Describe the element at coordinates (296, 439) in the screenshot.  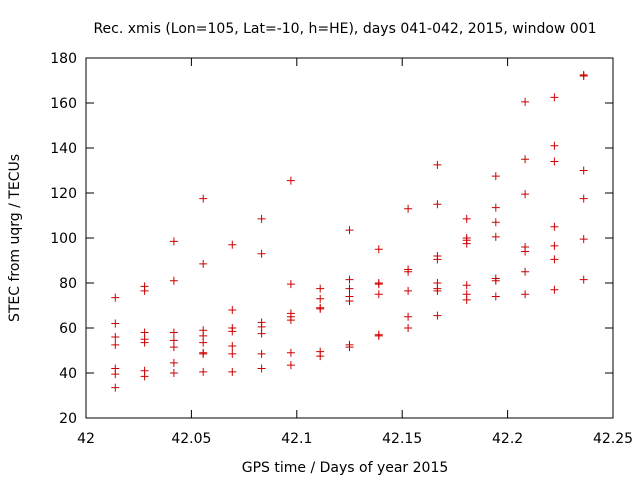
I see `x-tick-label: 42.1` at that location.